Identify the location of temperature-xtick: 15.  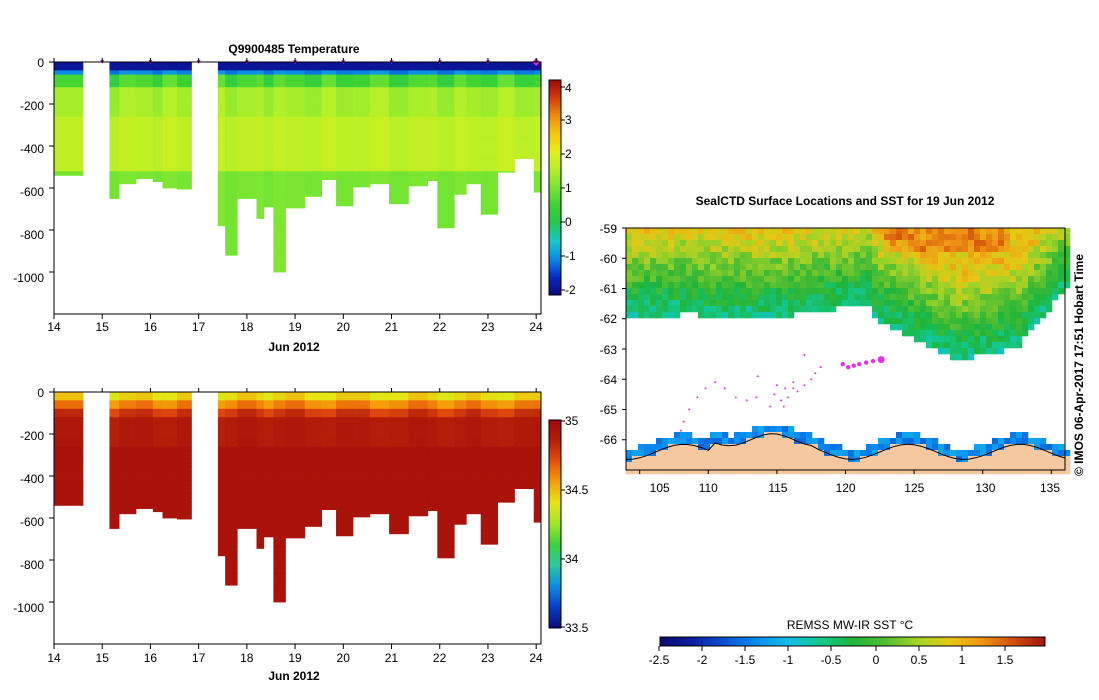
(103, 327).